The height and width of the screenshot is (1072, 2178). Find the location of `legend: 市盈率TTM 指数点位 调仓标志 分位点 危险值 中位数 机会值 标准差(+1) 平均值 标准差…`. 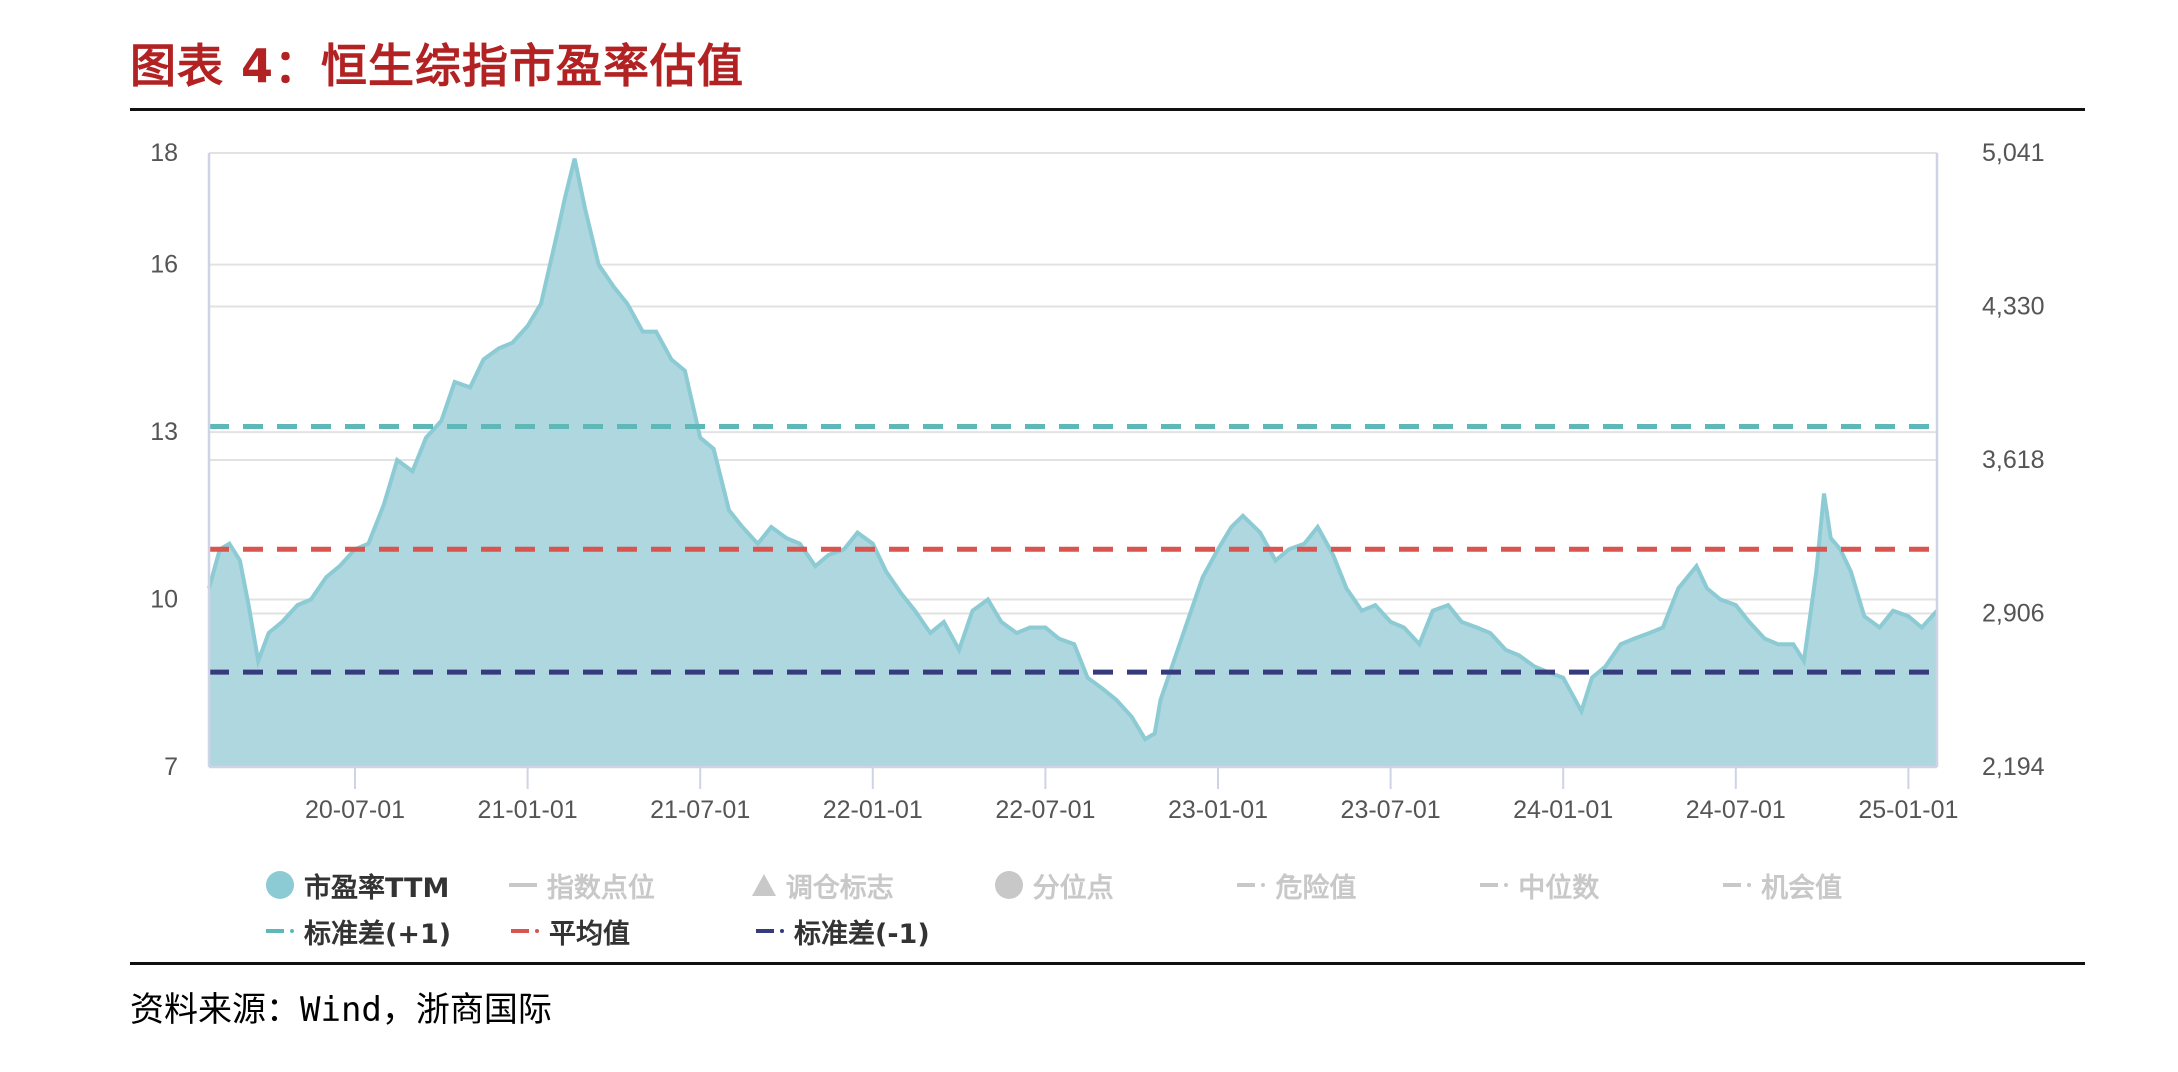

legend: 市盈率TTM 指数点位 调仓标志 分位点 危险值 中位数 机会值 标准差(+1) 平均值 标准差… is located at coordinates (1116, 908).